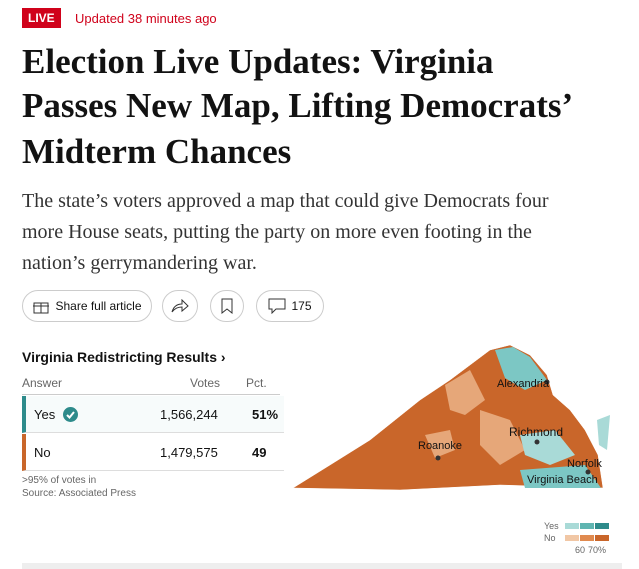 The image size is (639, 569). I want to click on map-label: Roanoke, so click(440, 446).